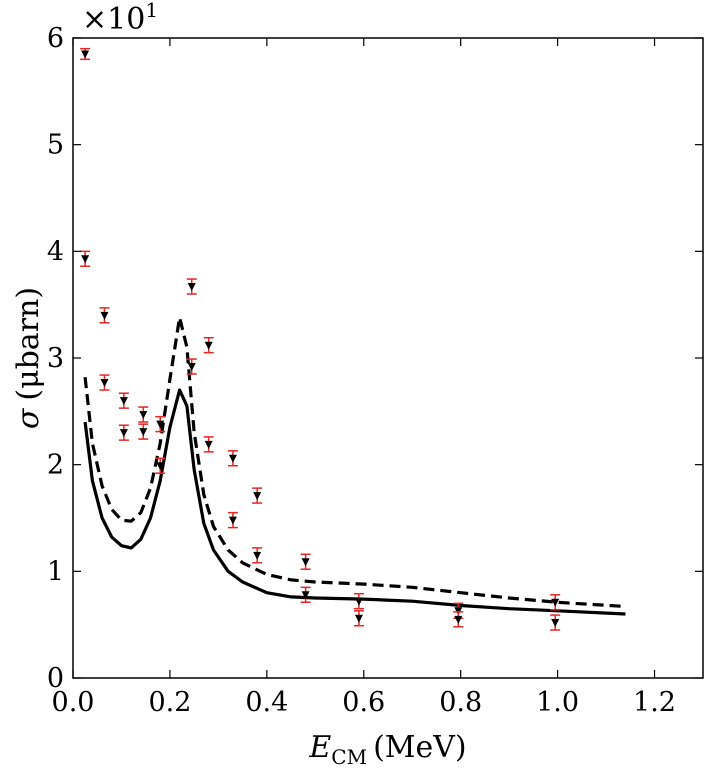 The width and height of the screenshot is (706, 768). Describe the element at coordinates (654, 702) in the screenshot. I see `x-tick-label-6: 1.2` at that location.